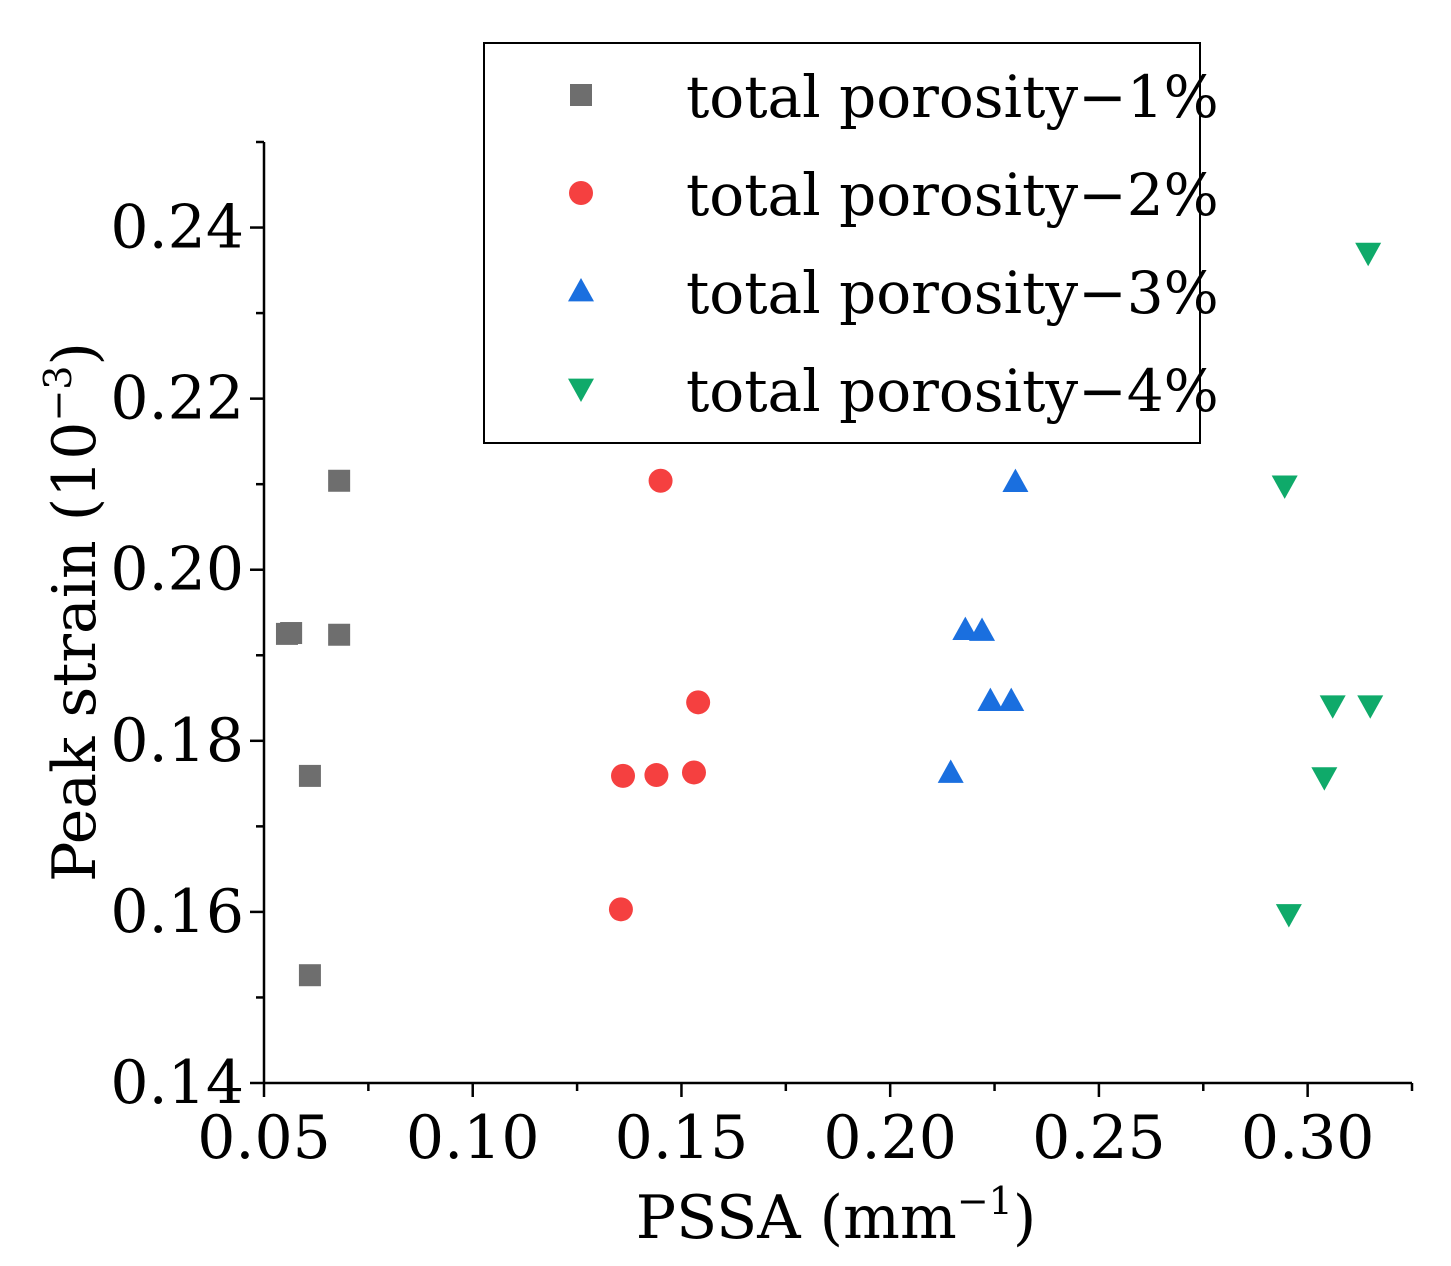  What do you see at coordinates (473, 1138) in the screenshot?
I see `x-tick-label: 0.10` at bounding box center [473, 1138].